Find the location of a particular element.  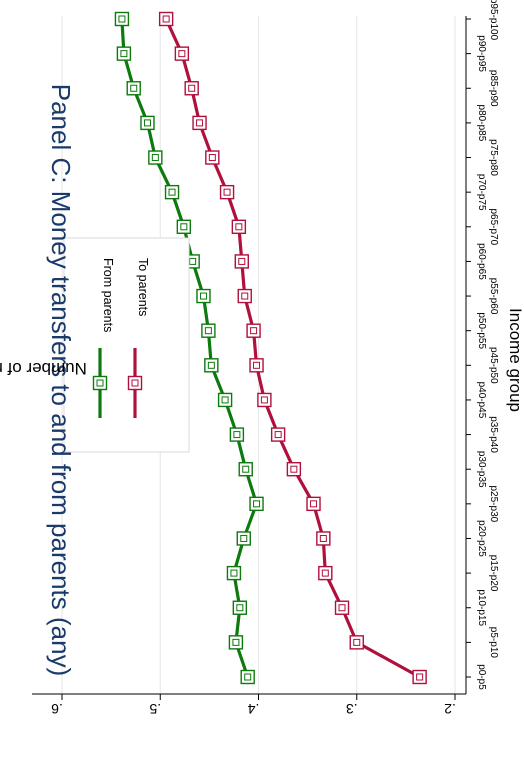

value-tick-label: .4 is located at coordinates (253, 709).